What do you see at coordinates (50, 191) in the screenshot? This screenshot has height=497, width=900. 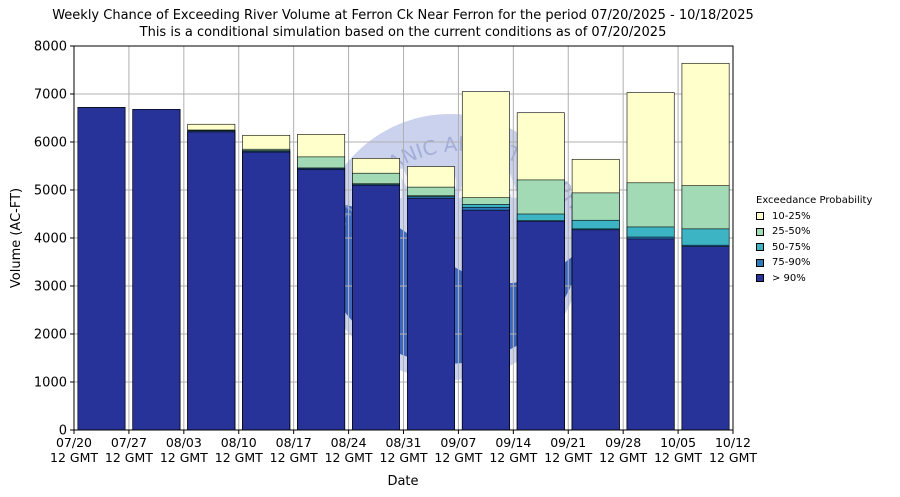 I see `y-tick-label: 5000` at bounding box center [50, 191].